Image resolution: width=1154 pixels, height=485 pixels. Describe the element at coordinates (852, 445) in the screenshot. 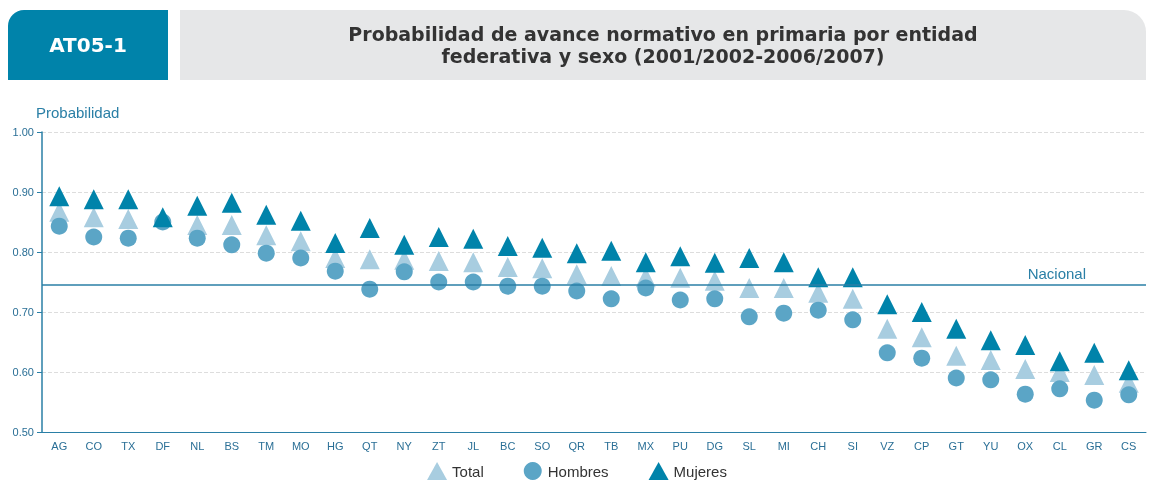

I see `x-tick-label: SI` at that location.